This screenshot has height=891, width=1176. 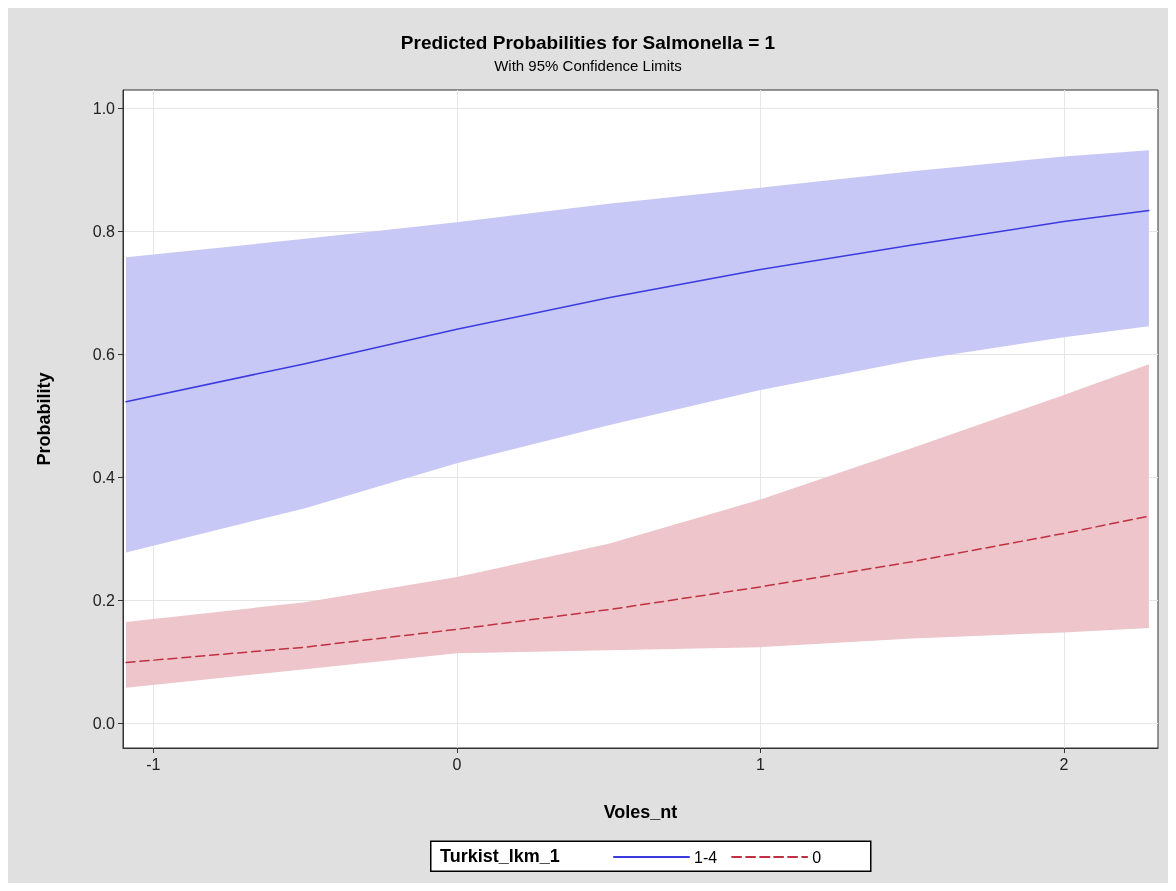 I want to click on chart-subtitle: With 95% Confidence Limits, so click(x=588, y=65).